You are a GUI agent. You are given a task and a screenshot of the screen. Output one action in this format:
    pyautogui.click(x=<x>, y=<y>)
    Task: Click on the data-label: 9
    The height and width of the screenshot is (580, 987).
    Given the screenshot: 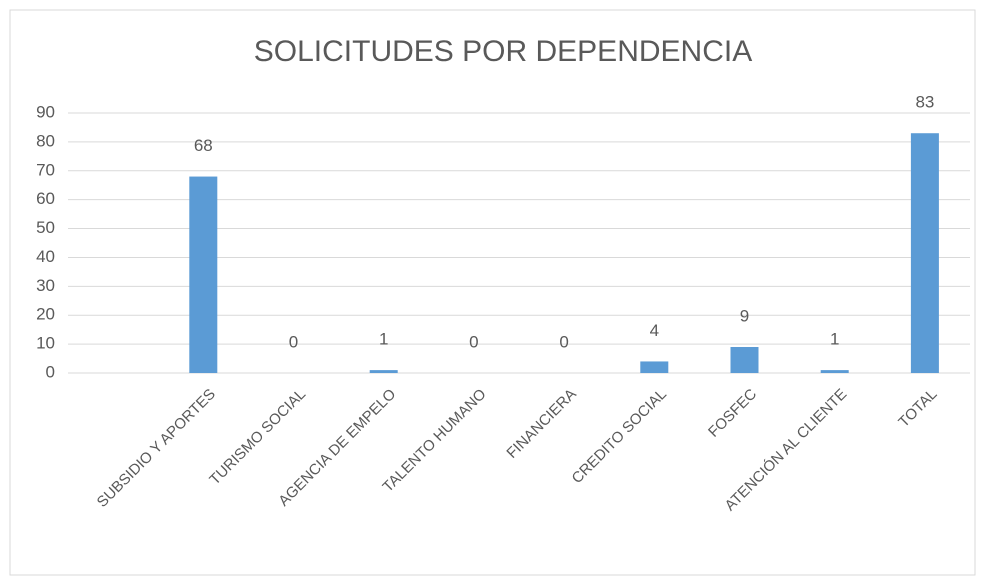 What is the action you would take?
    pyautogui.click(x=744, y=315)
    